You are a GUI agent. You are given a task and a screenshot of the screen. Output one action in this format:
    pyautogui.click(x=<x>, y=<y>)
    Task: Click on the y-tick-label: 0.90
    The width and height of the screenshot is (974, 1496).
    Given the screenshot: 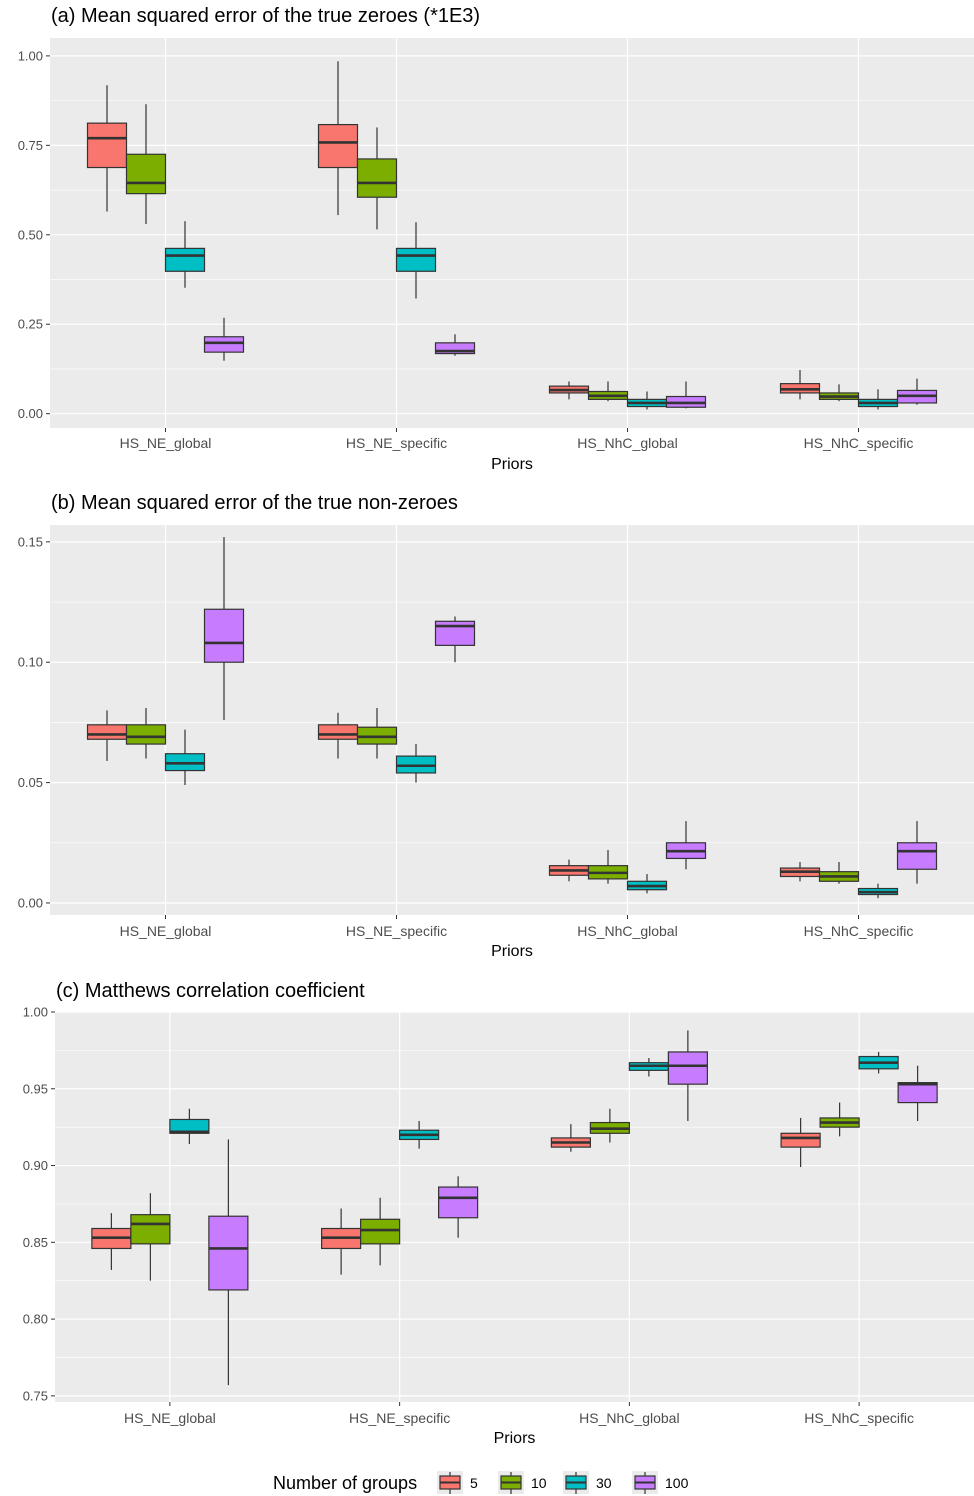 What is the action you would take?
    pyautogui.click(x=35, y=1165)
    